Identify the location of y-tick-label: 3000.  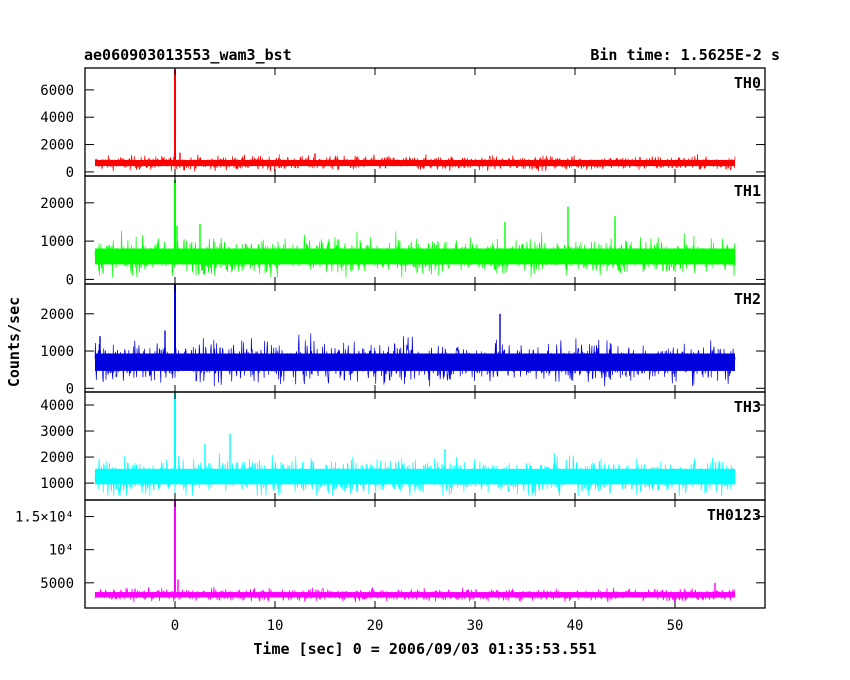
(57, 432).